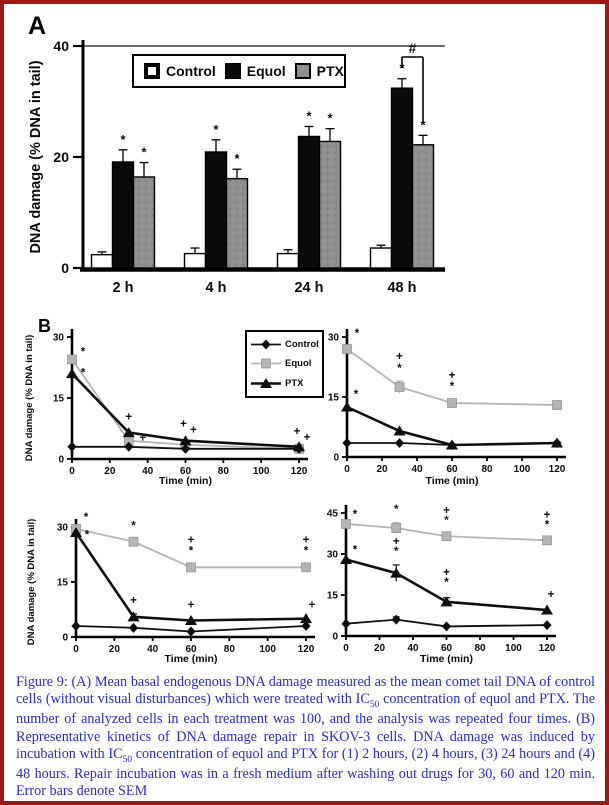 The height and width of the screenshot is (805, 609). I want to click on legend-item-equol: Equol, so click(255, 71).